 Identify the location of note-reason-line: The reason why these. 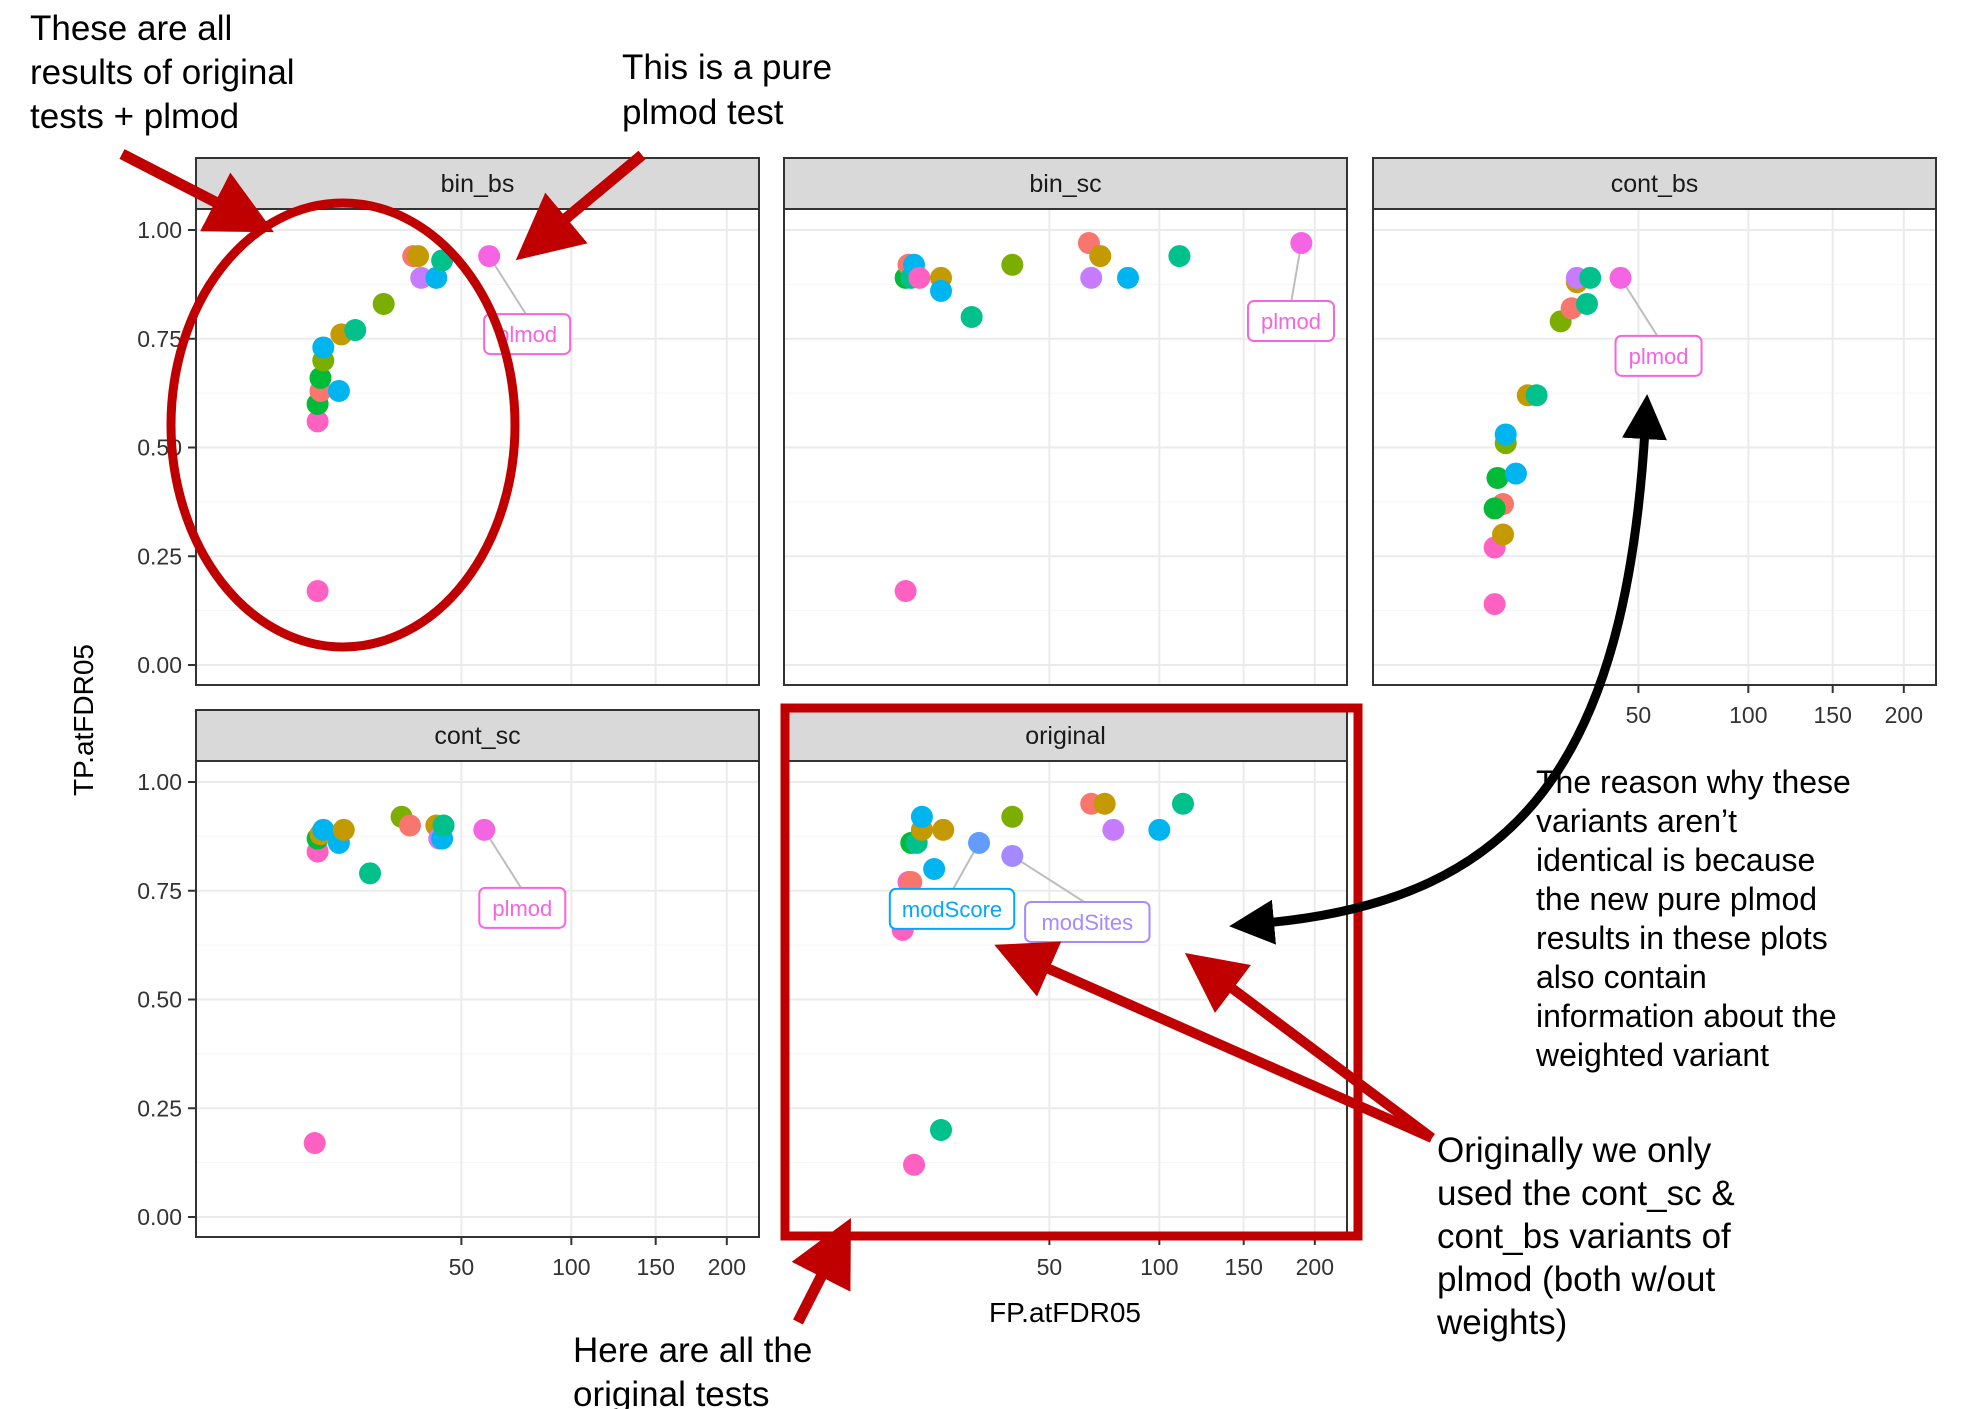
(1693, 782).